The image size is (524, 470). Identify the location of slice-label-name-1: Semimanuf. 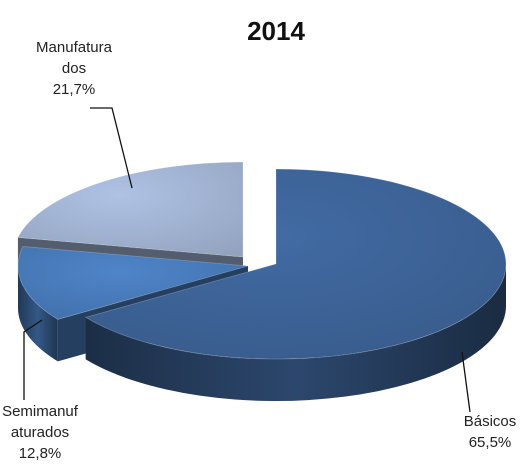
(40, 411).